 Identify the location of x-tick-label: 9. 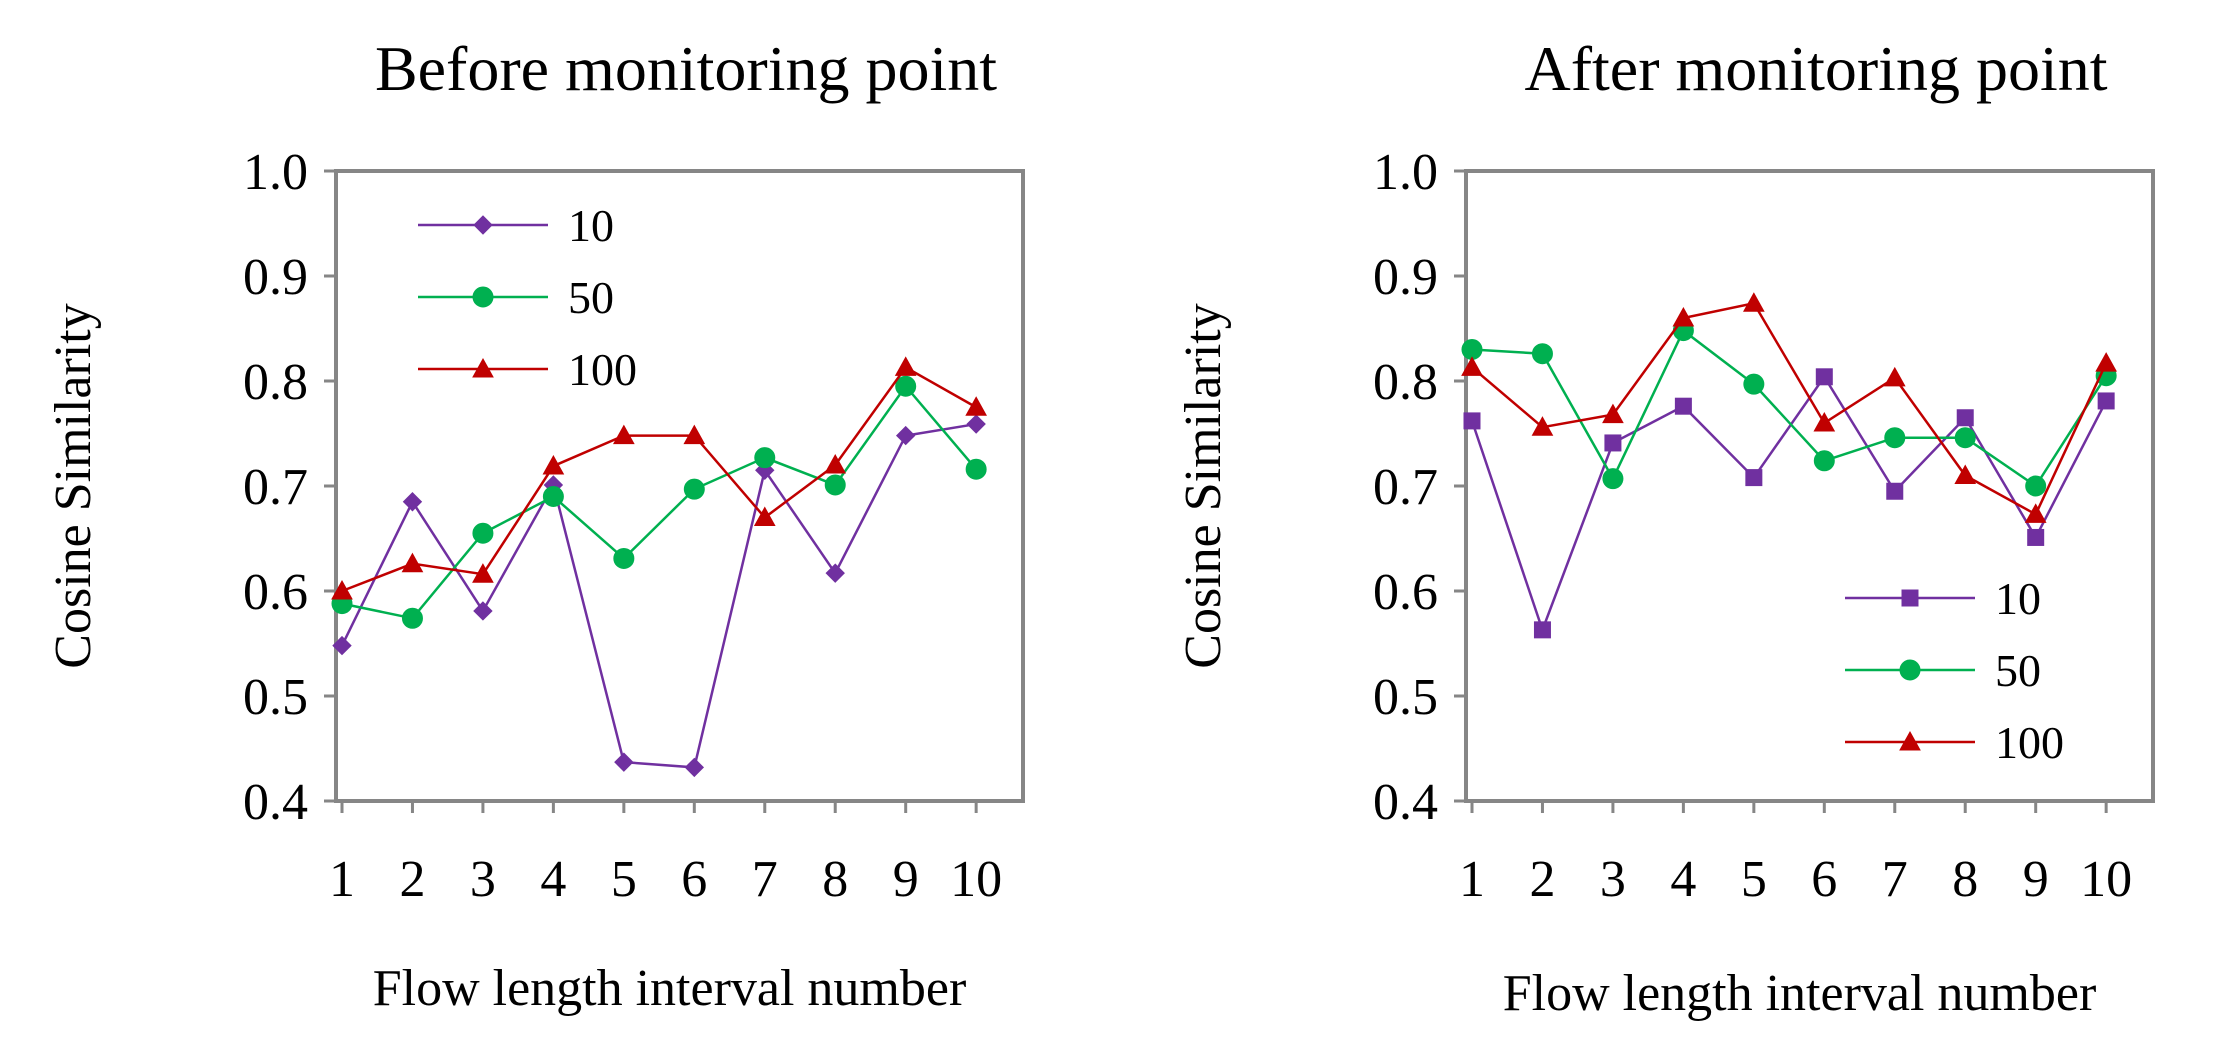
(2036, 879).